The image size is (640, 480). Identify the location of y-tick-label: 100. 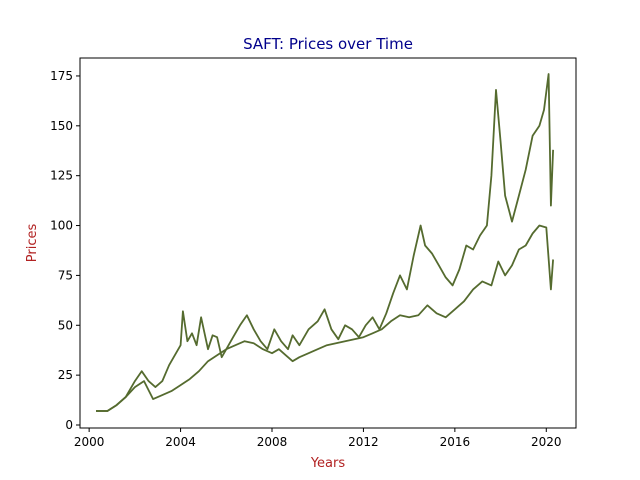
(61, 226).